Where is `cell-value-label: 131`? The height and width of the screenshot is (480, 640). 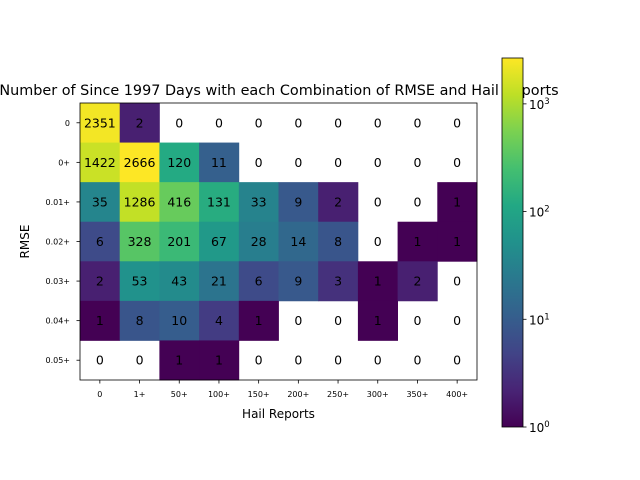 cell-value-label: 131 is located at coordinates (219, 201).